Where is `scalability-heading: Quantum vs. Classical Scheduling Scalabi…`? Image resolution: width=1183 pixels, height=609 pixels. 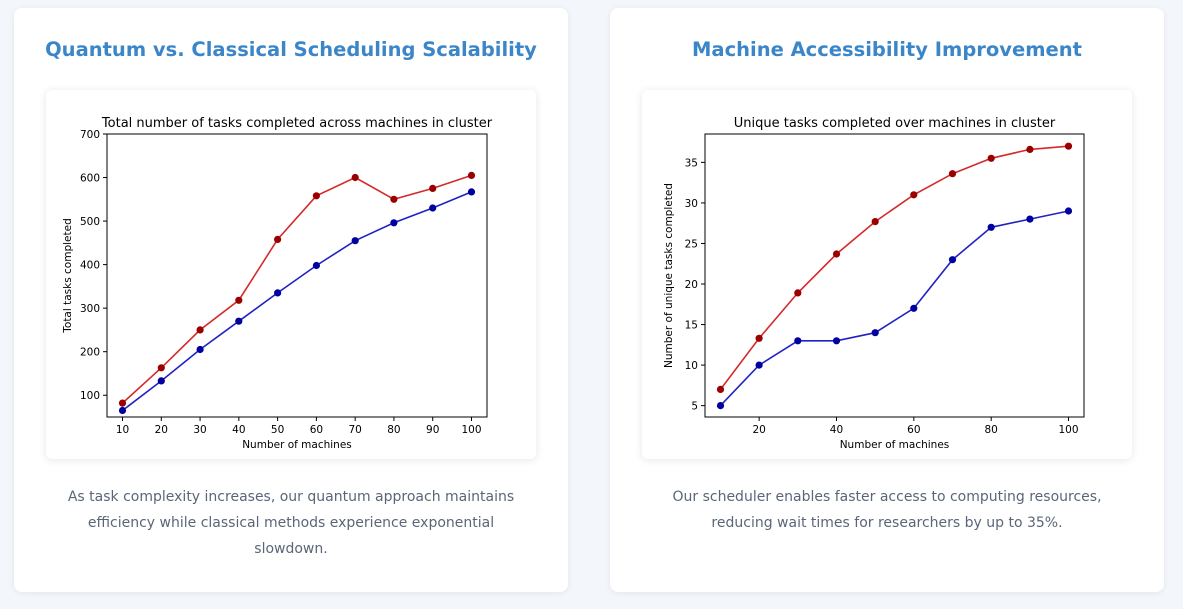
scalability-heading: Quantum vs. Classical Scheduling Scalabi… is located at coordinates (291, 49).